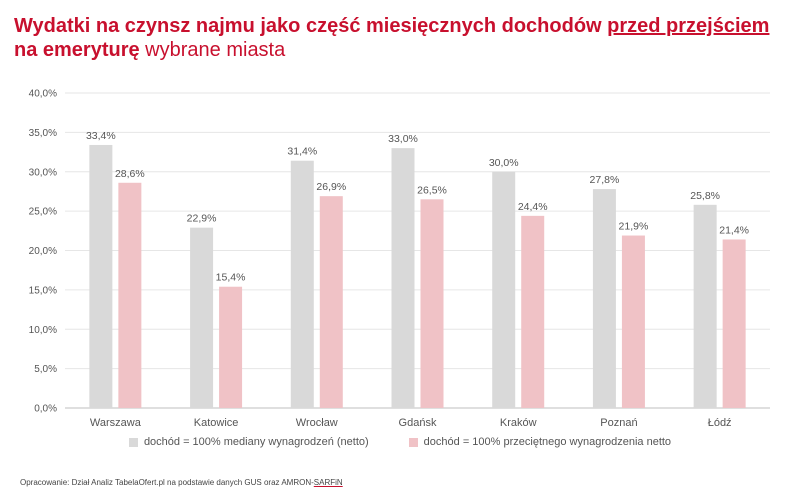 Image resolution: width=800 pixels, height=500 pixels. I want to click on data-label: 30,0%, so click(504, 163).